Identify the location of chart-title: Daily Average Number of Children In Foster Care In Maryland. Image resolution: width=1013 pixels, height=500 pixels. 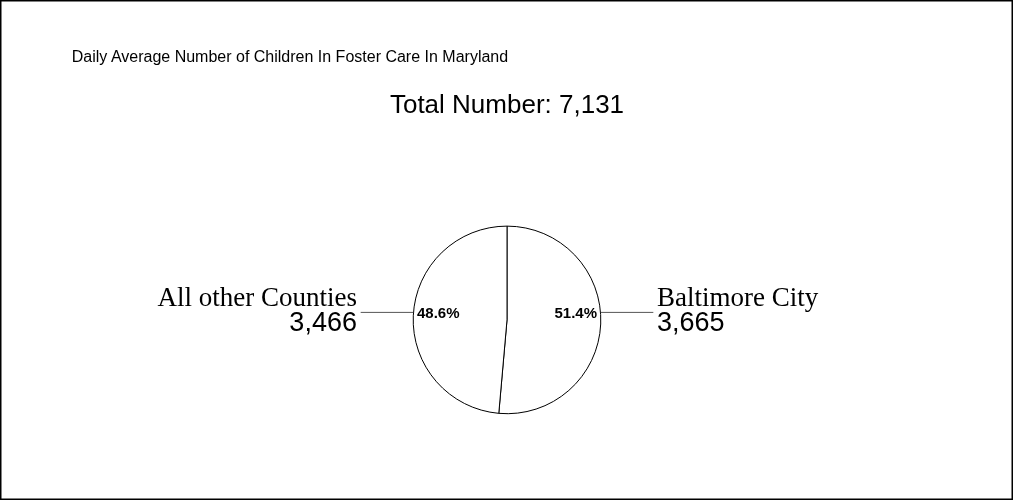
(290, 57).